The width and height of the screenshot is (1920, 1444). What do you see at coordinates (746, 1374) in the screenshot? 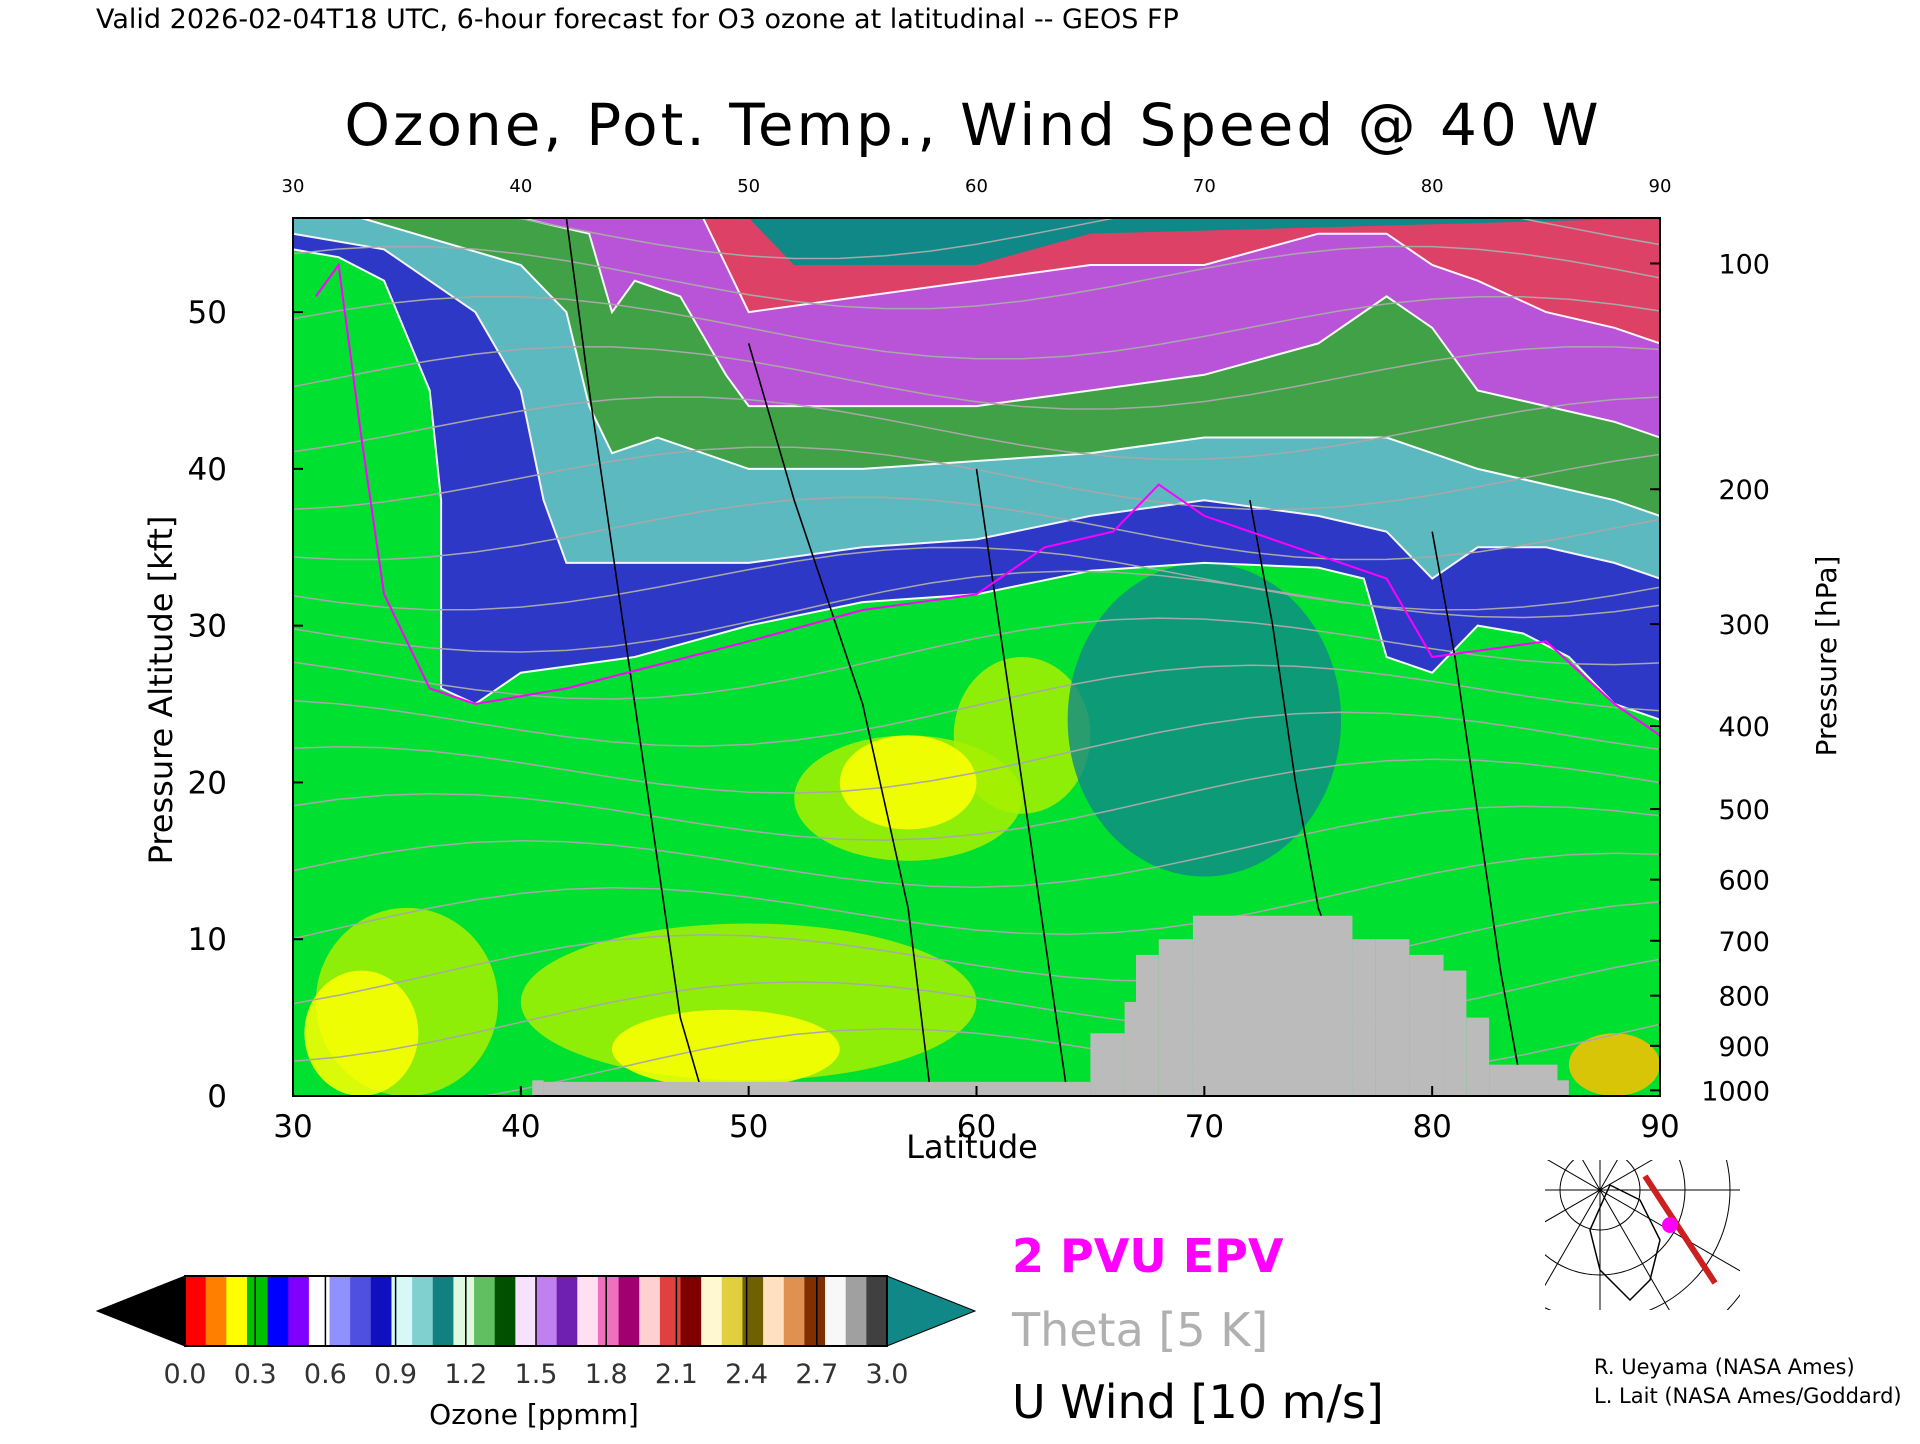
I see `colorbar-tick-label: 2.4` at bounding box center [746, 1374].